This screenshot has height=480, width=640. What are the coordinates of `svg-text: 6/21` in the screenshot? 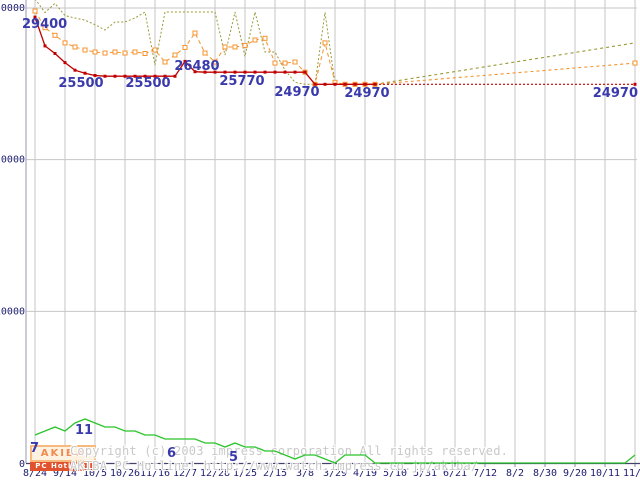 It's located at (455, 473).